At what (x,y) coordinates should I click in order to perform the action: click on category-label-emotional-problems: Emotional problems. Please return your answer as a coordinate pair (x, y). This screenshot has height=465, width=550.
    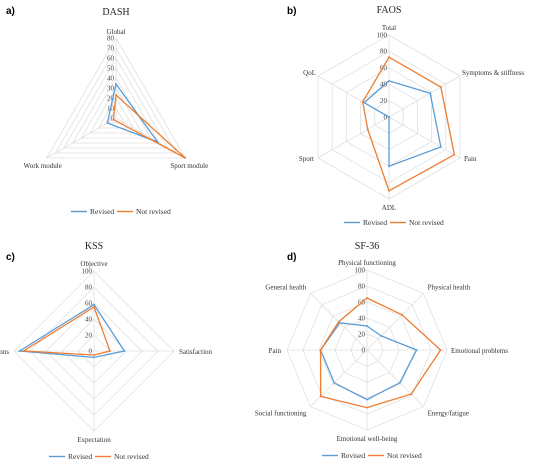
    Looking at the image, I should click on (479, 351).